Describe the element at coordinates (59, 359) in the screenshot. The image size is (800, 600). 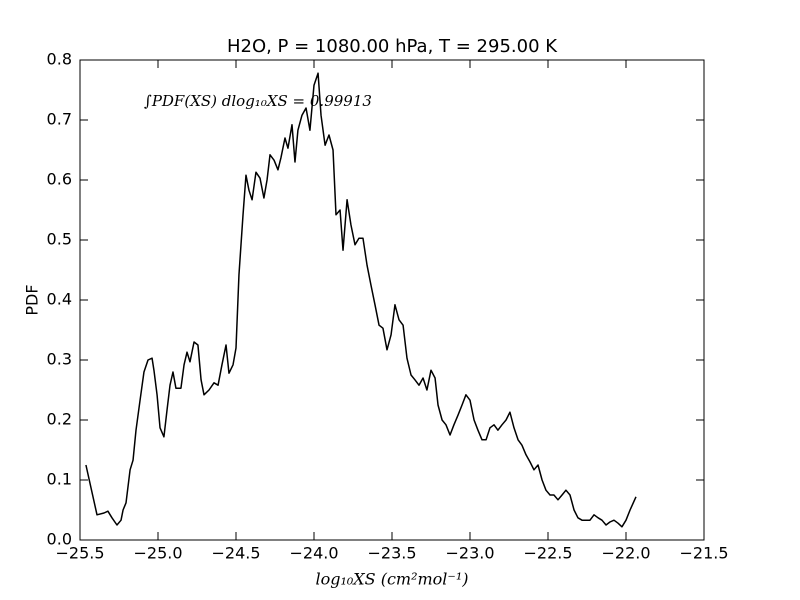
I see `y-tick-label: 0.3` at that location.